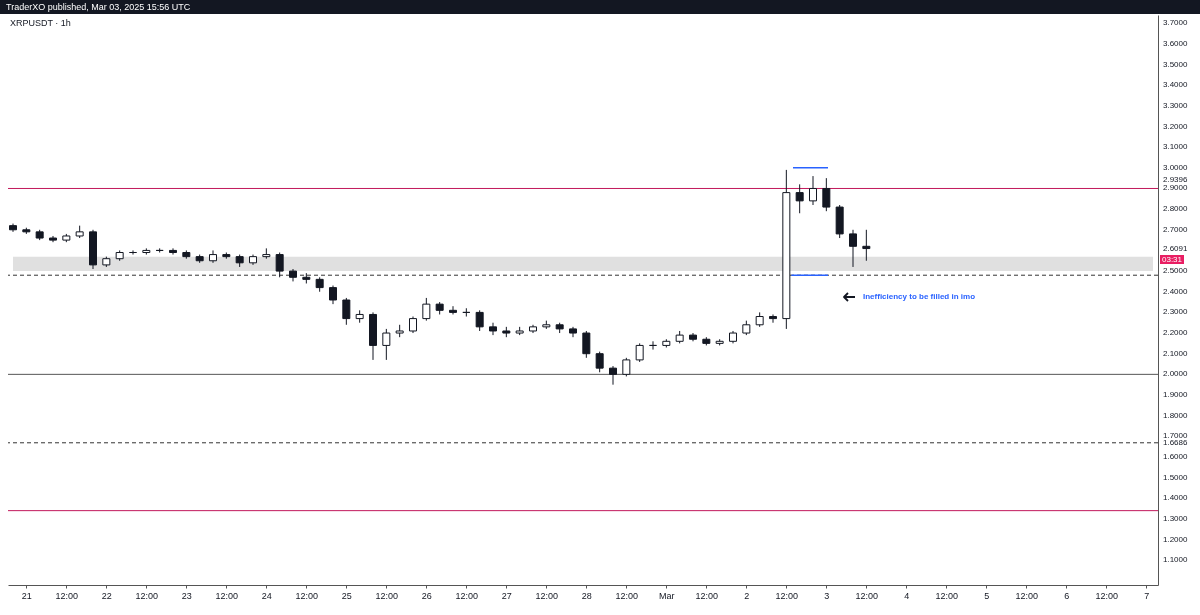  I want to click on y-tick-label: 3.4000, so click(1176, 85).